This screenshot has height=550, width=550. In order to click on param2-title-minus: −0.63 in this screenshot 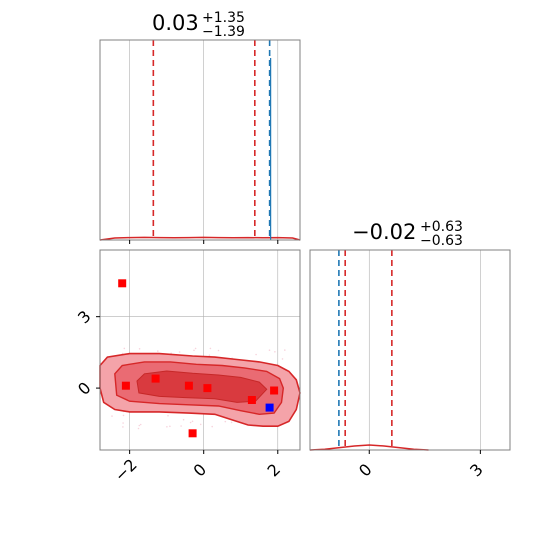, I will do `click(441, 241)`.